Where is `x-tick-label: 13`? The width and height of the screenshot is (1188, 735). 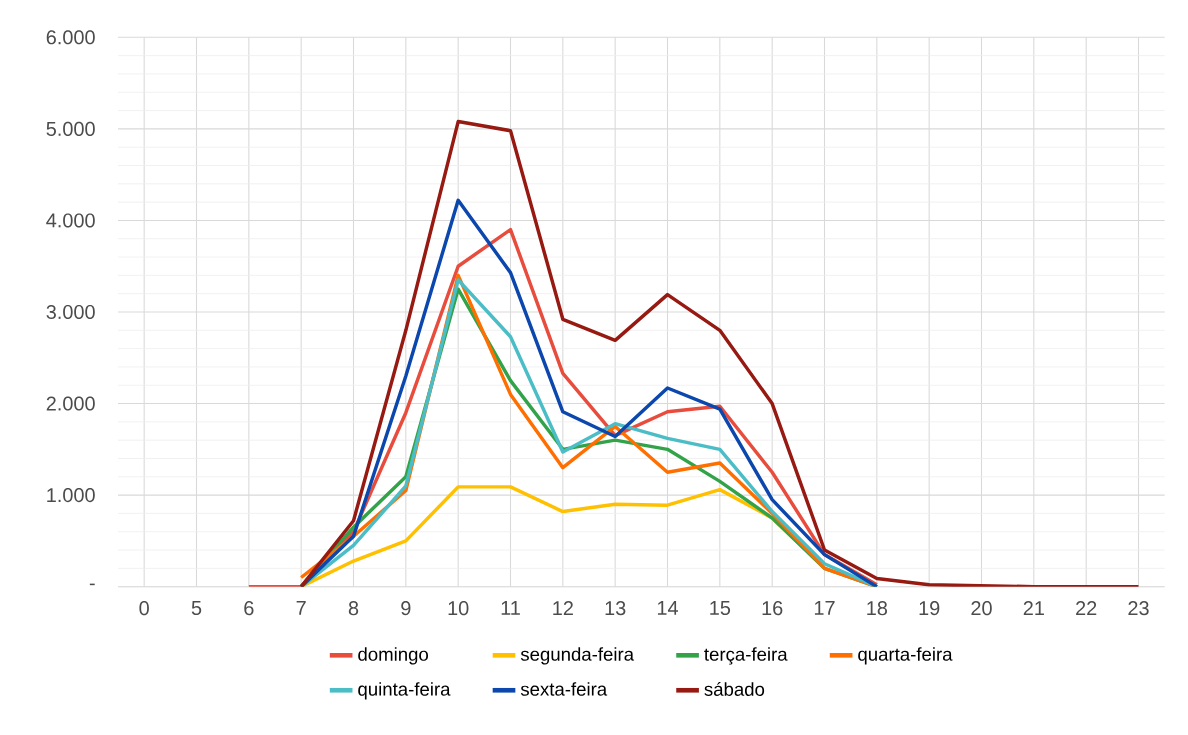 x-tick-label: 13 is located at coordinates (615, 608).